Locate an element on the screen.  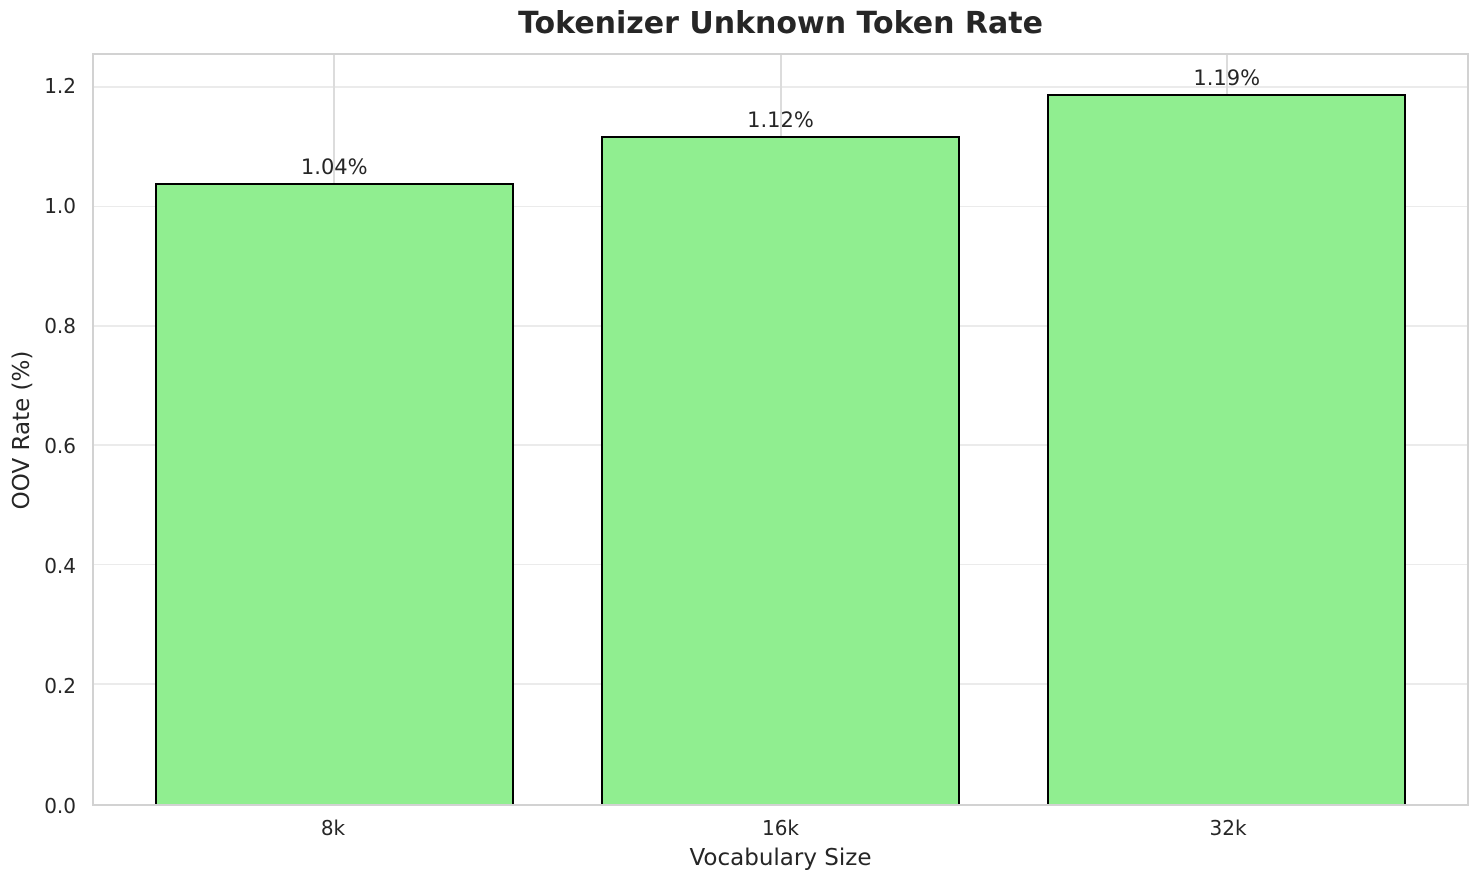
y-tick-label: 0.8 is located at coordinates (60, 326).